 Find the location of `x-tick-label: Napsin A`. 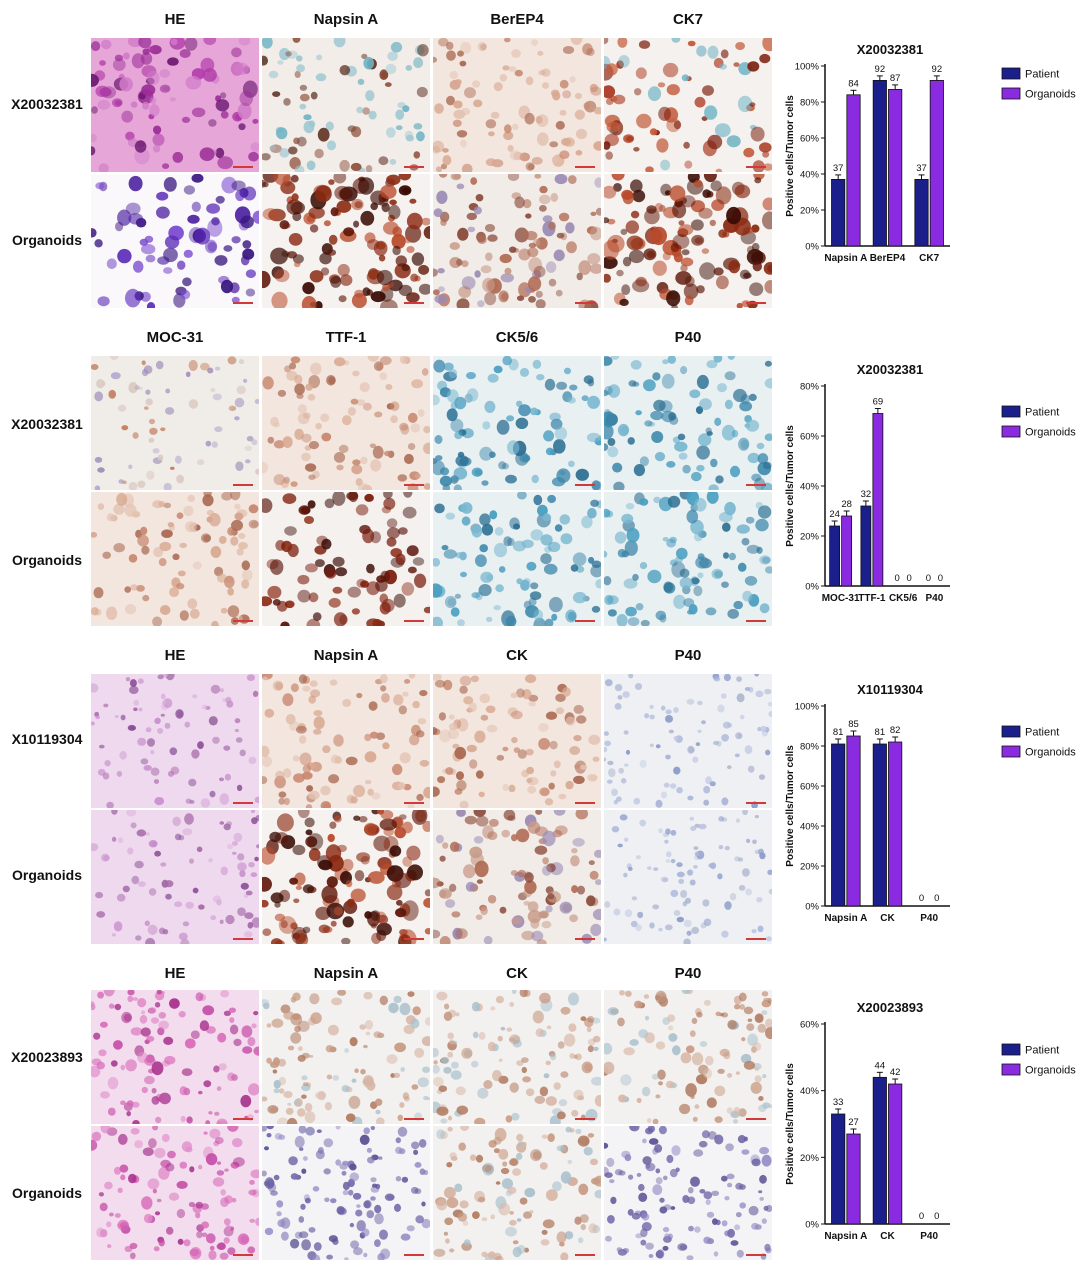

x-tick-label: Napsin A is located at coordinates (845, 1236).